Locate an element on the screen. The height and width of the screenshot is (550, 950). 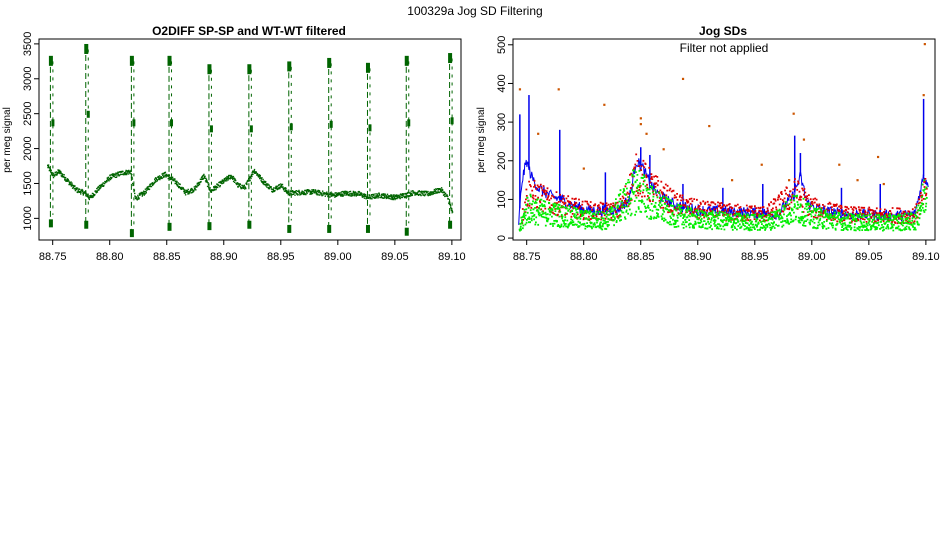
y-tick-label: 1000 is located at coordinates (28, 218).